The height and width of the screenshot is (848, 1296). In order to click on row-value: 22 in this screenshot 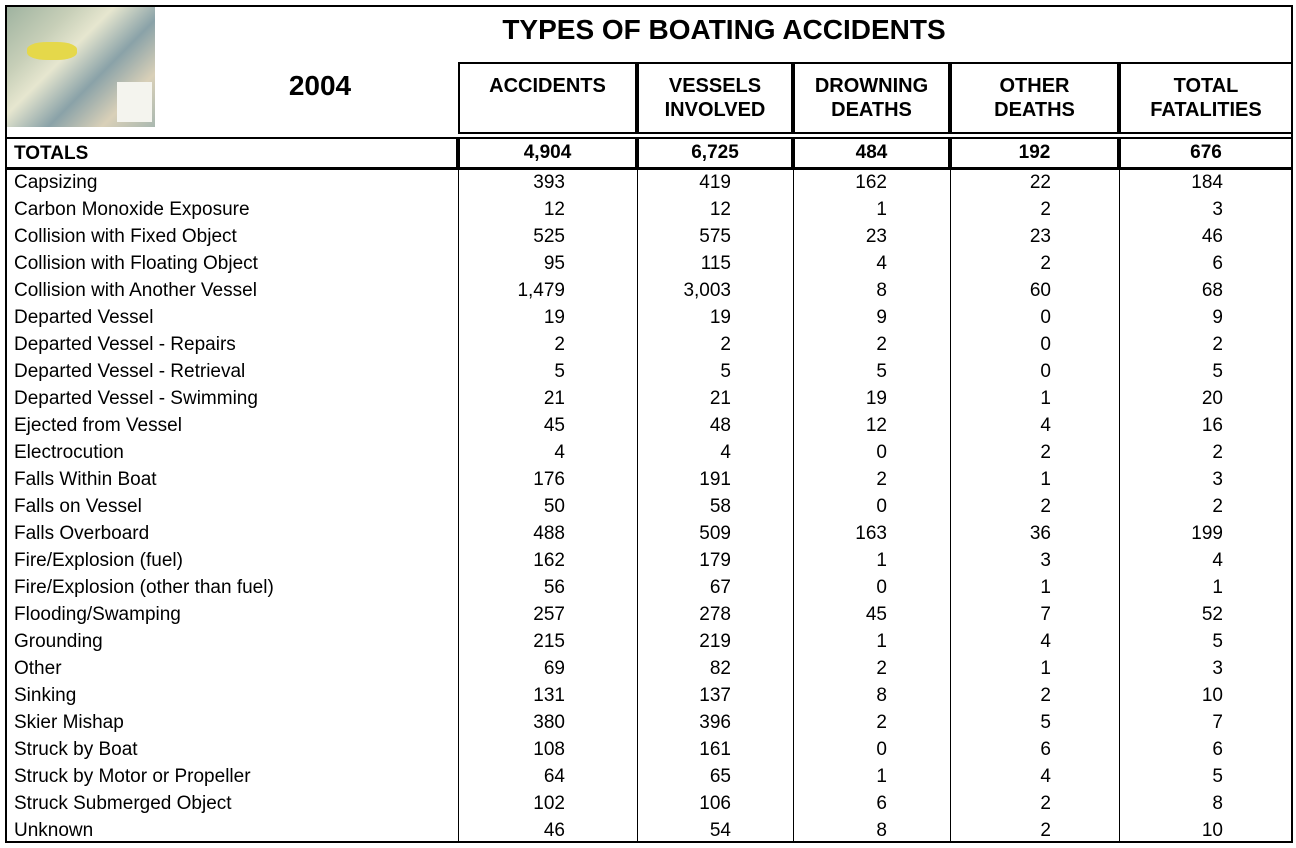, I will do `click(1040, 182)`.